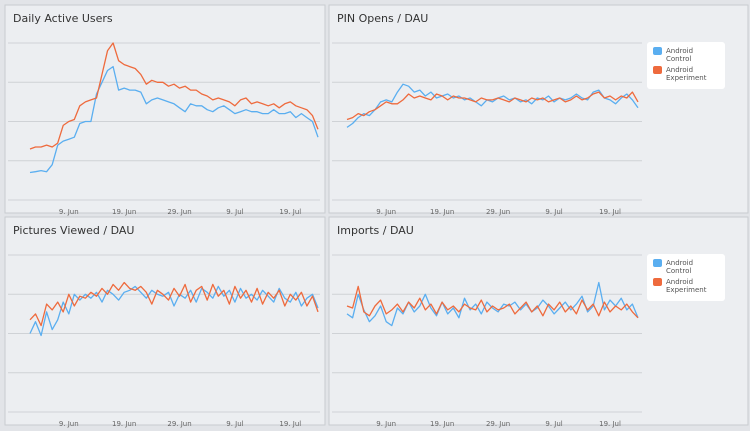 The height and width of the screenshot is (431, 750). What do you see at coordinates (73, 230) in the screenshot?
I see `chart-title: Pictures Viewed / DAU` at bounding box center [73, 230].